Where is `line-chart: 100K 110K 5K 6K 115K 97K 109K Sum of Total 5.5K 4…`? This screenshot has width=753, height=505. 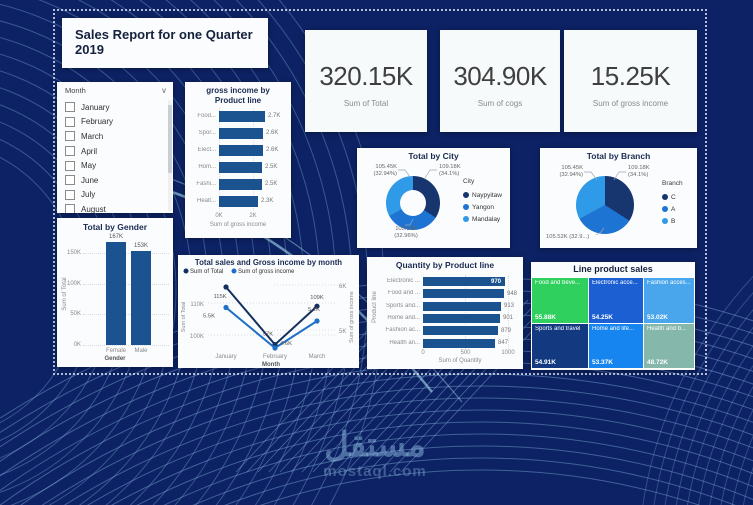
line-chart: 100K 110K 5K 6K 115K 97K 109K Sum of Total 5.5K 4… is located at coordinates (268, 311).